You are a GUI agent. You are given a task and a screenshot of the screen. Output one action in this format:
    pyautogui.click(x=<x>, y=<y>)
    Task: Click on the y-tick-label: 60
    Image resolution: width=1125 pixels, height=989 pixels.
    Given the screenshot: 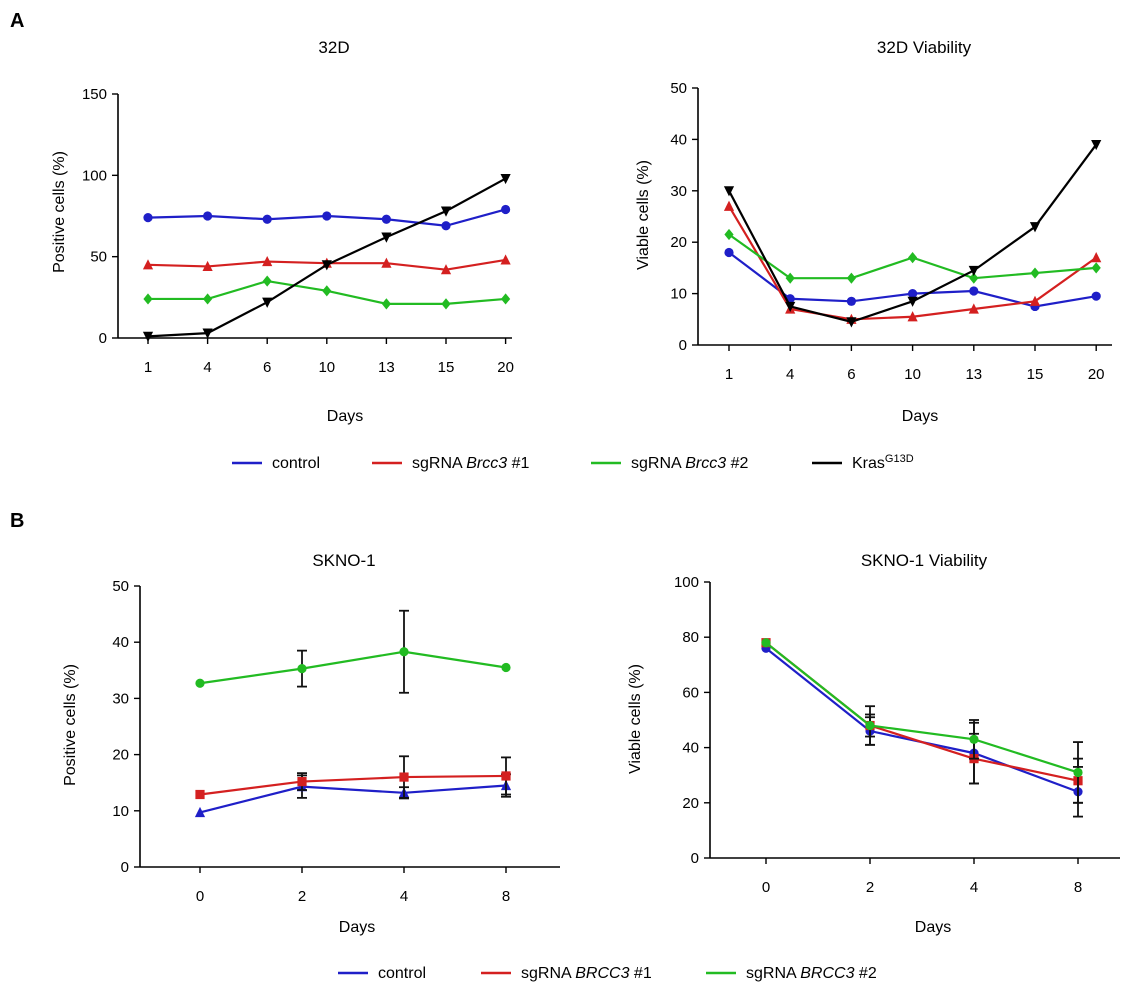 What is the action you would take?
    pyautogui.click(x=690, y=692)
    